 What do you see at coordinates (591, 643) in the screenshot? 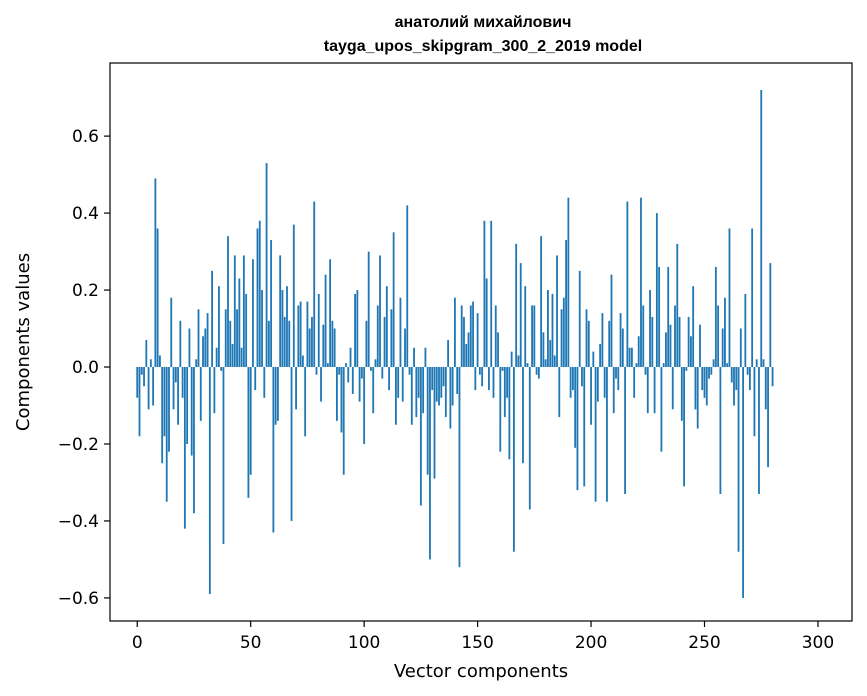
I see `x-tick-label: 200` at bounding box center [591, 643].